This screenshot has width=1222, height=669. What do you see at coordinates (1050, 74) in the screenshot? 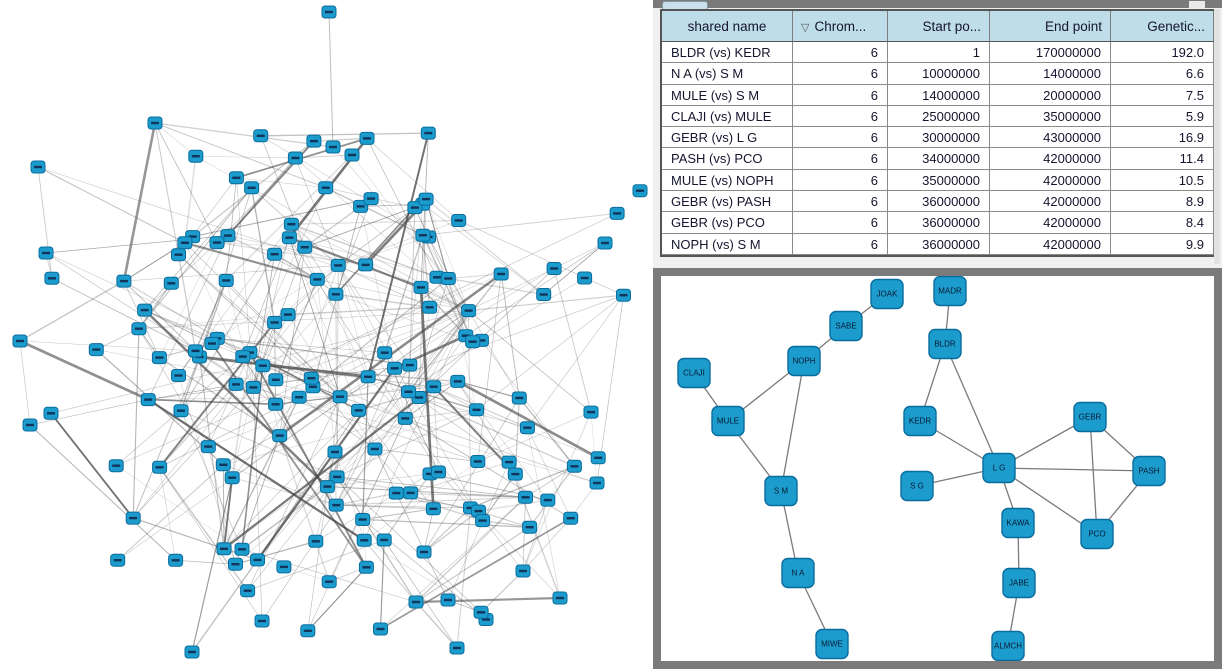
I see `table-cell: 14000000` at bounding box center [1050, 74].